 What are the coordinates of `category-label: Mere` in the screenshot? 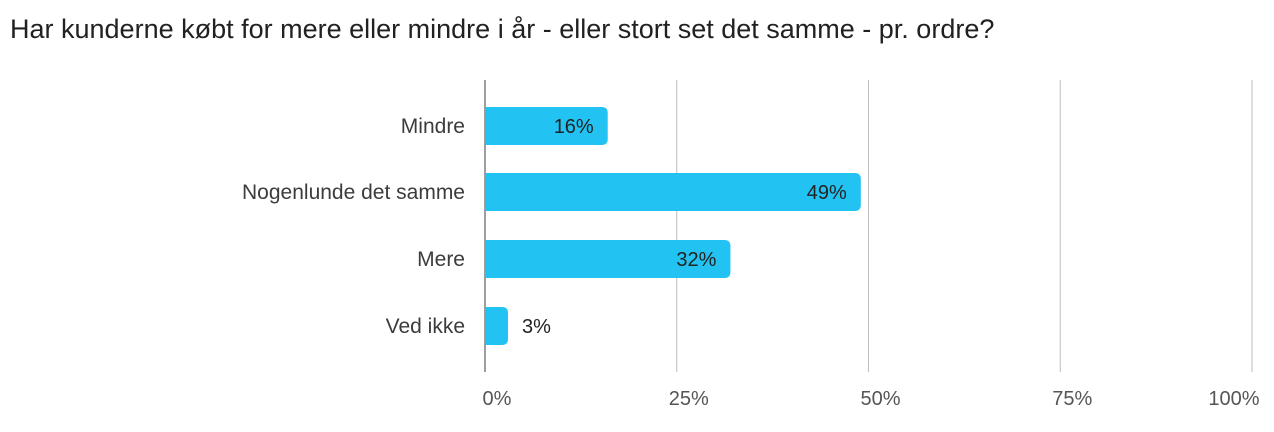 It's located at (441, 259).